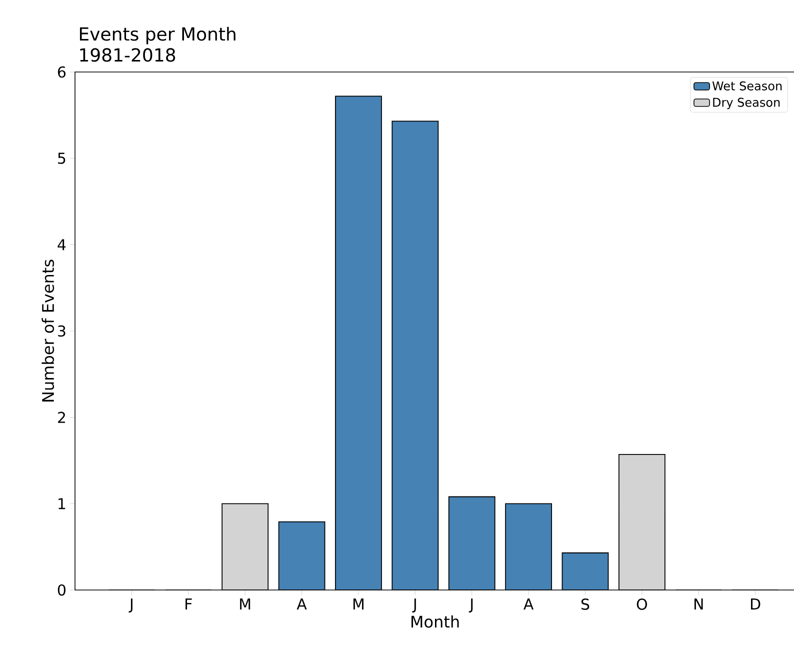  I want to click on y-tick-label: 5, so click(62, 158).